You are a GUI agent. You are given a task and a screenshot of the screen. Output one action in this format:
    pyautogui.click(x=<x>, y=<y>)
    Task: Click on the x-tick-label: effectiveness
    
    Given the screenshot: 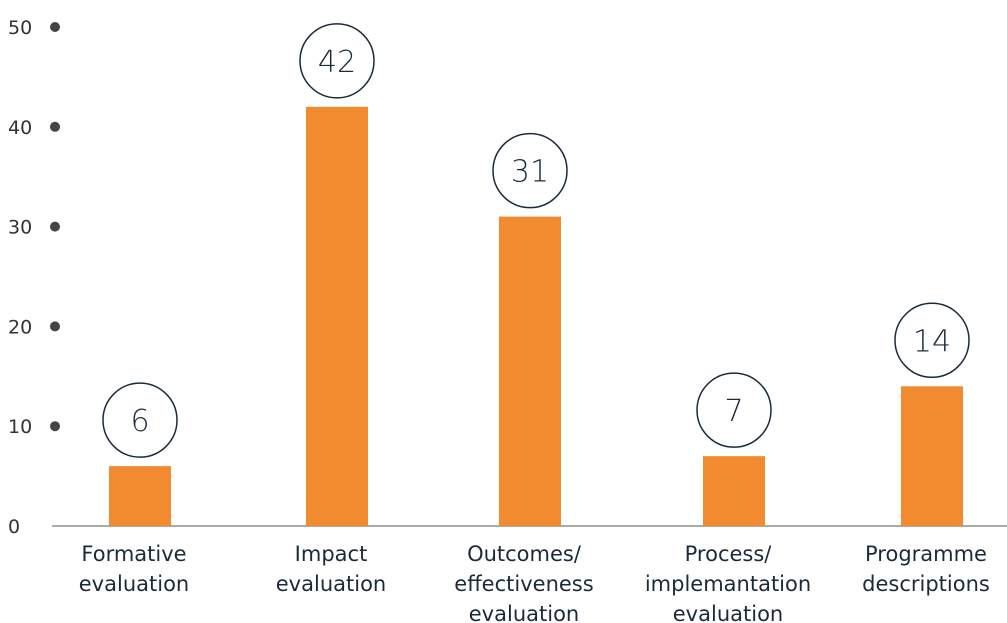 What is the action you would take?
    pyautogui.click(x=523, y=584)
    